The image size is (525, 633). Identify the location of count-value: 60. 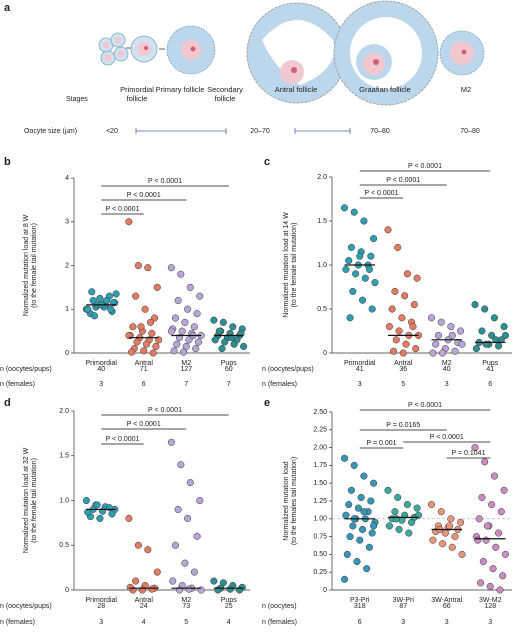
(229, 369).